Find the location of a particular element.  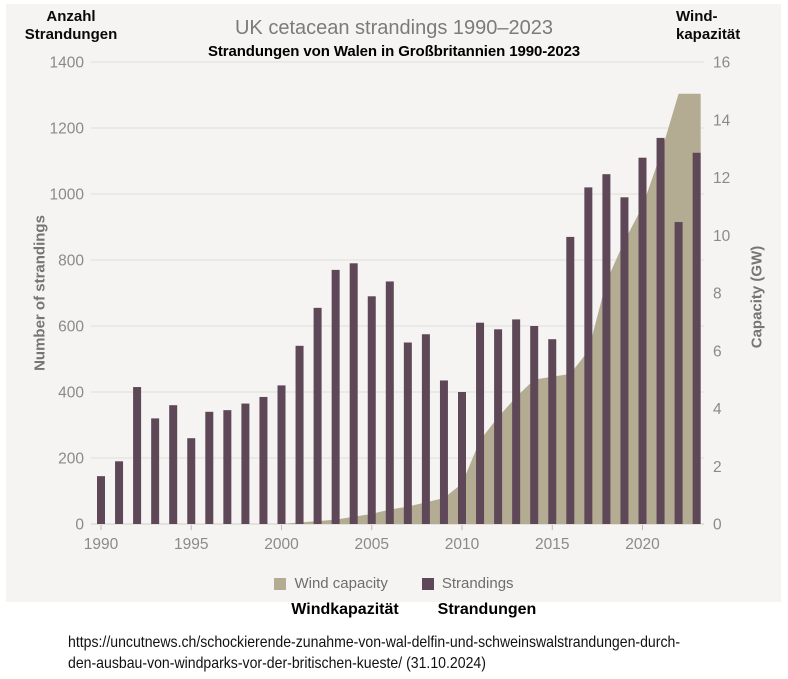

legend-strandings-label-german: Strandungen is located at coordinates (487, 609).